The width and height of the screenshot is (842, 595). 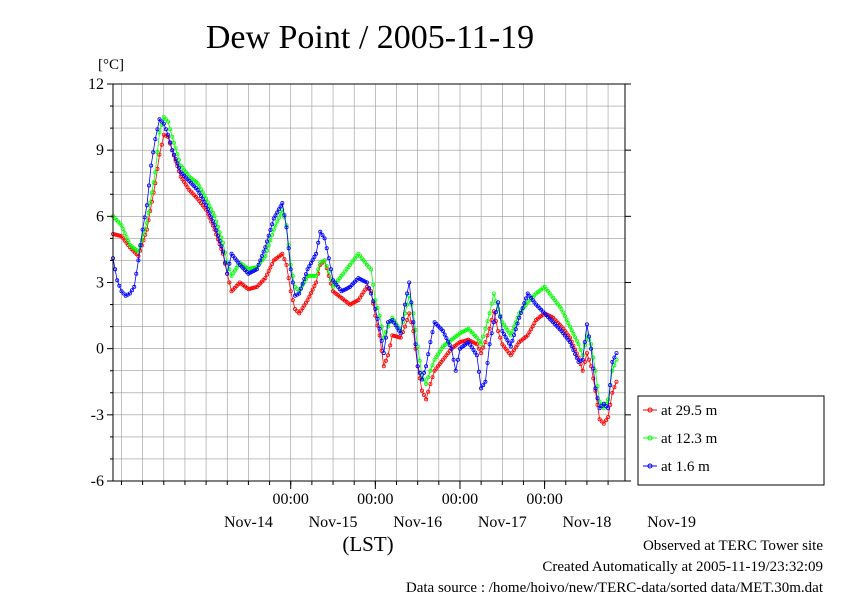 I want to click on y-tick-label: -3, so click(x=97, y=415).